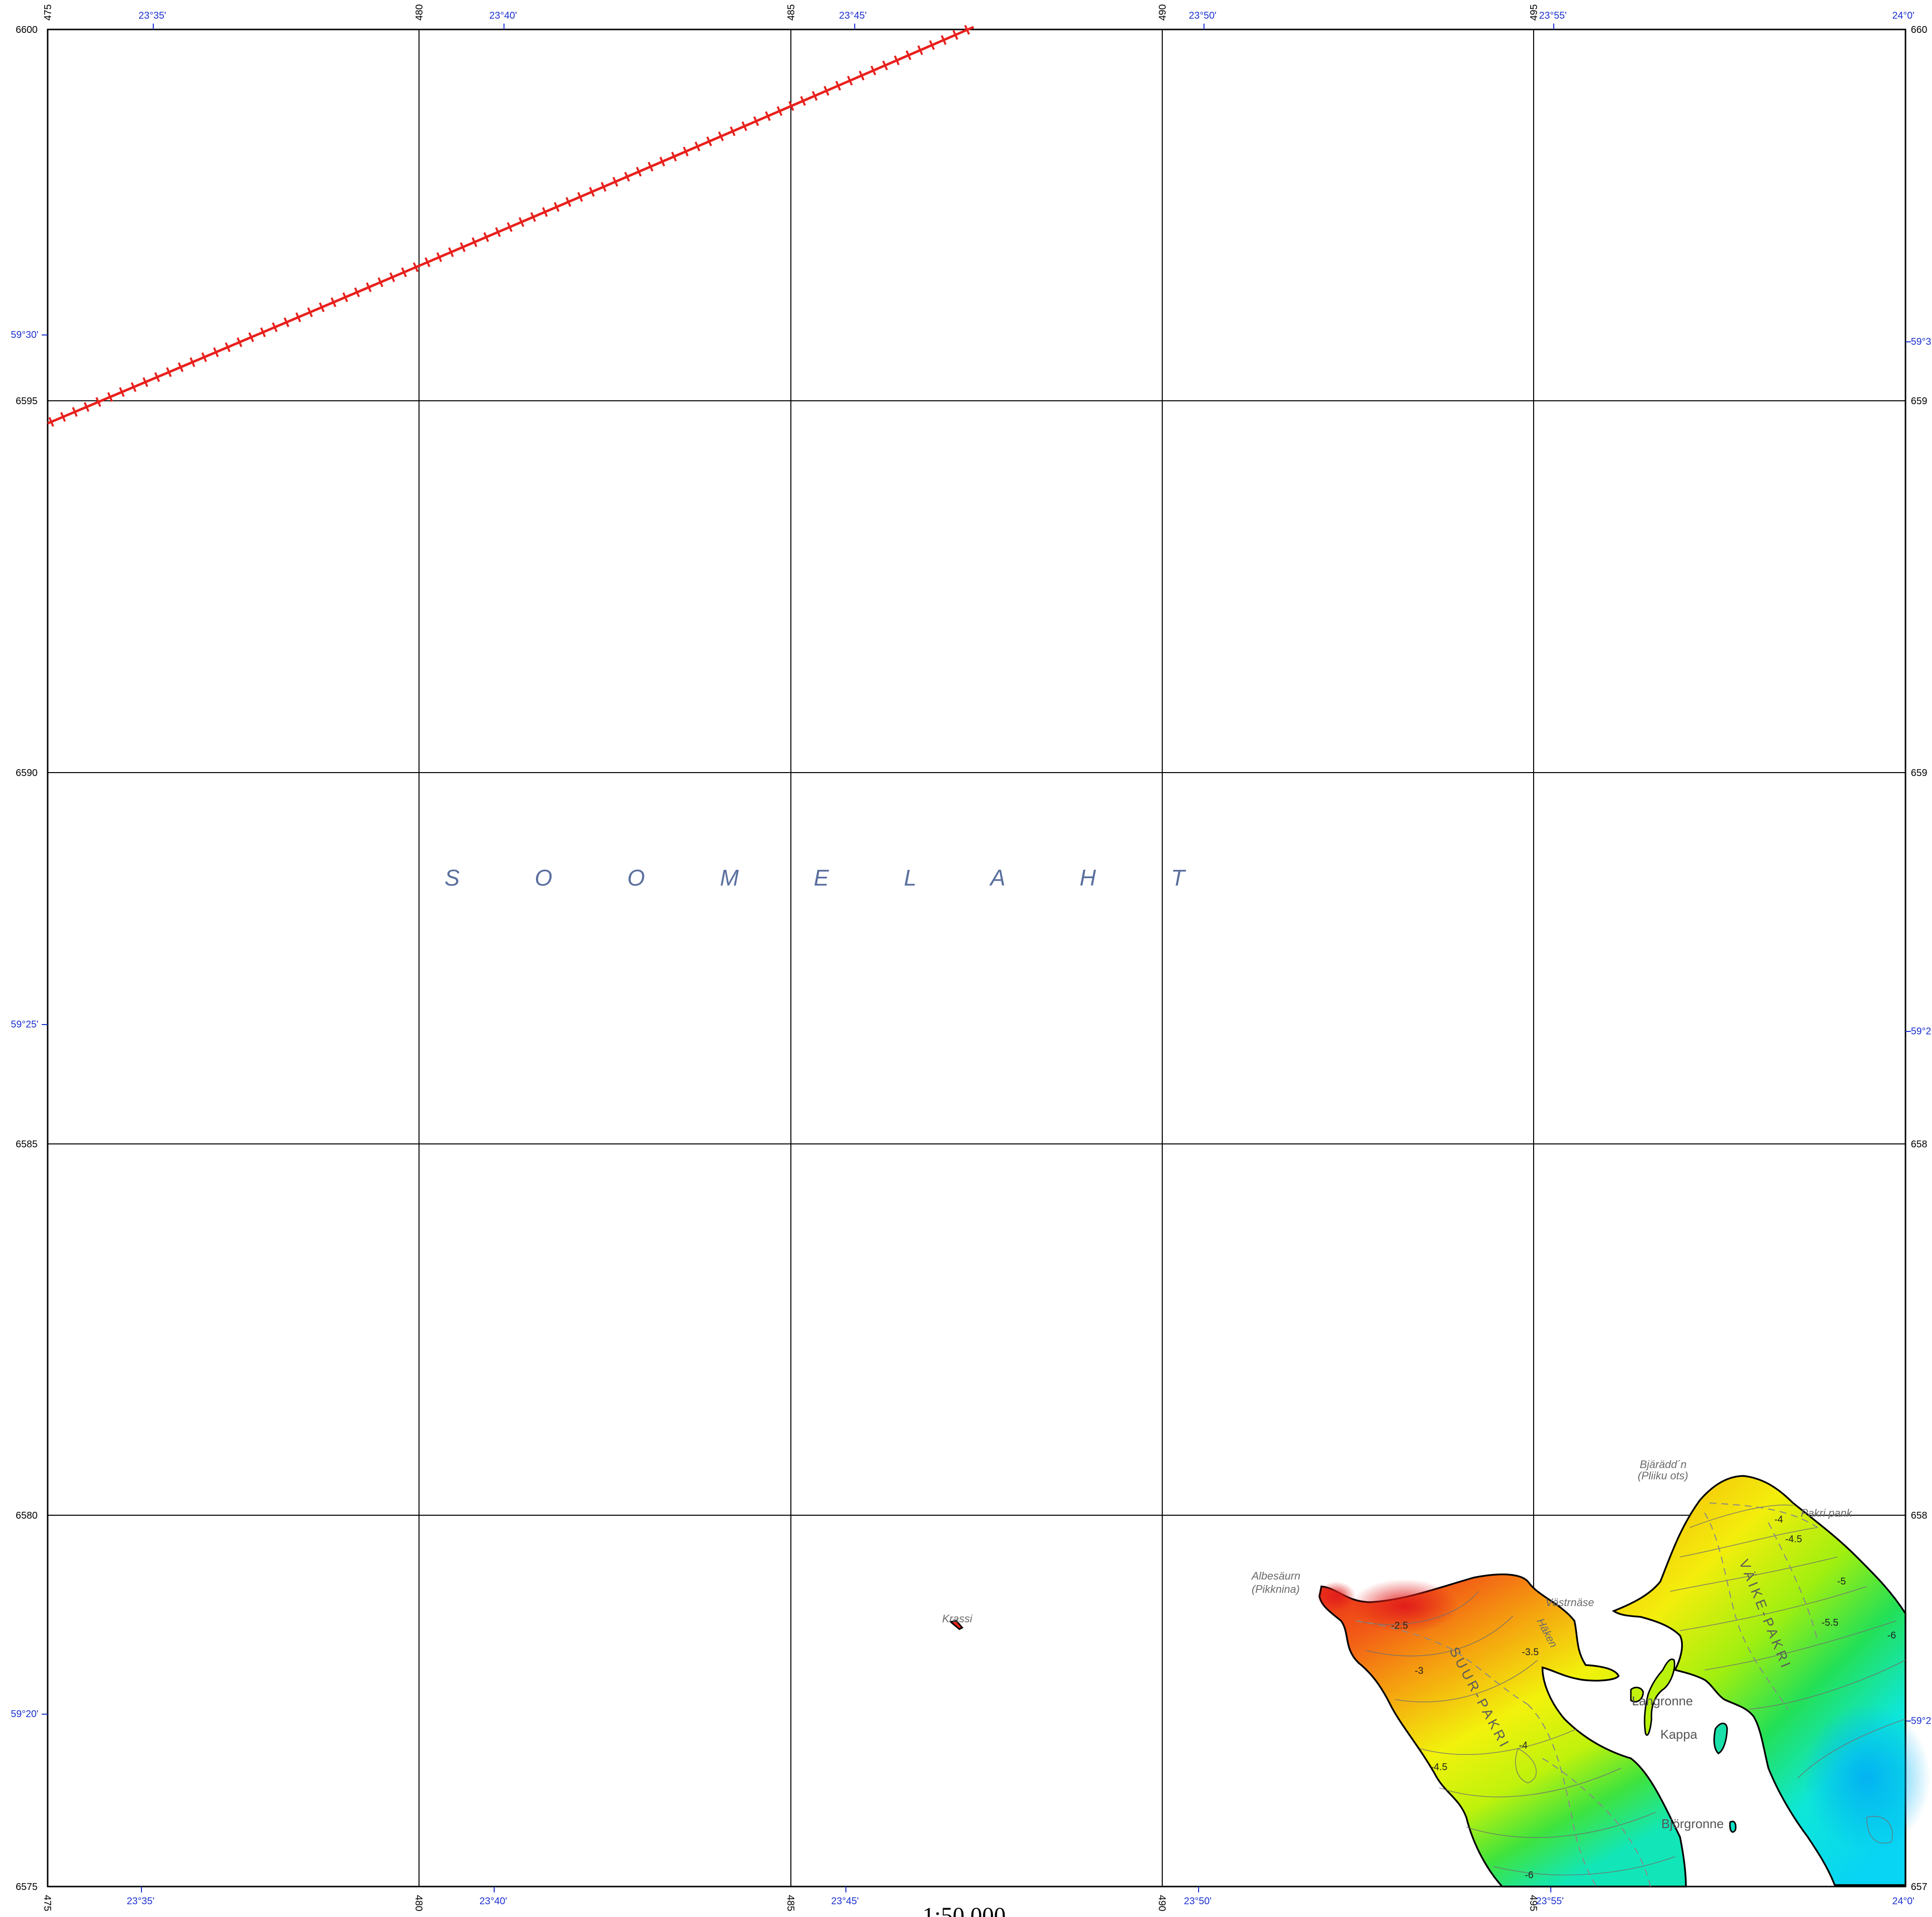 This screenshot has height=1917, width=1932. What do you see at coordinates (1663, 1464) in the screenshot?
I see `place-label-bjaradd: Bjärädd´n` at bounding box center [1663, 1464].